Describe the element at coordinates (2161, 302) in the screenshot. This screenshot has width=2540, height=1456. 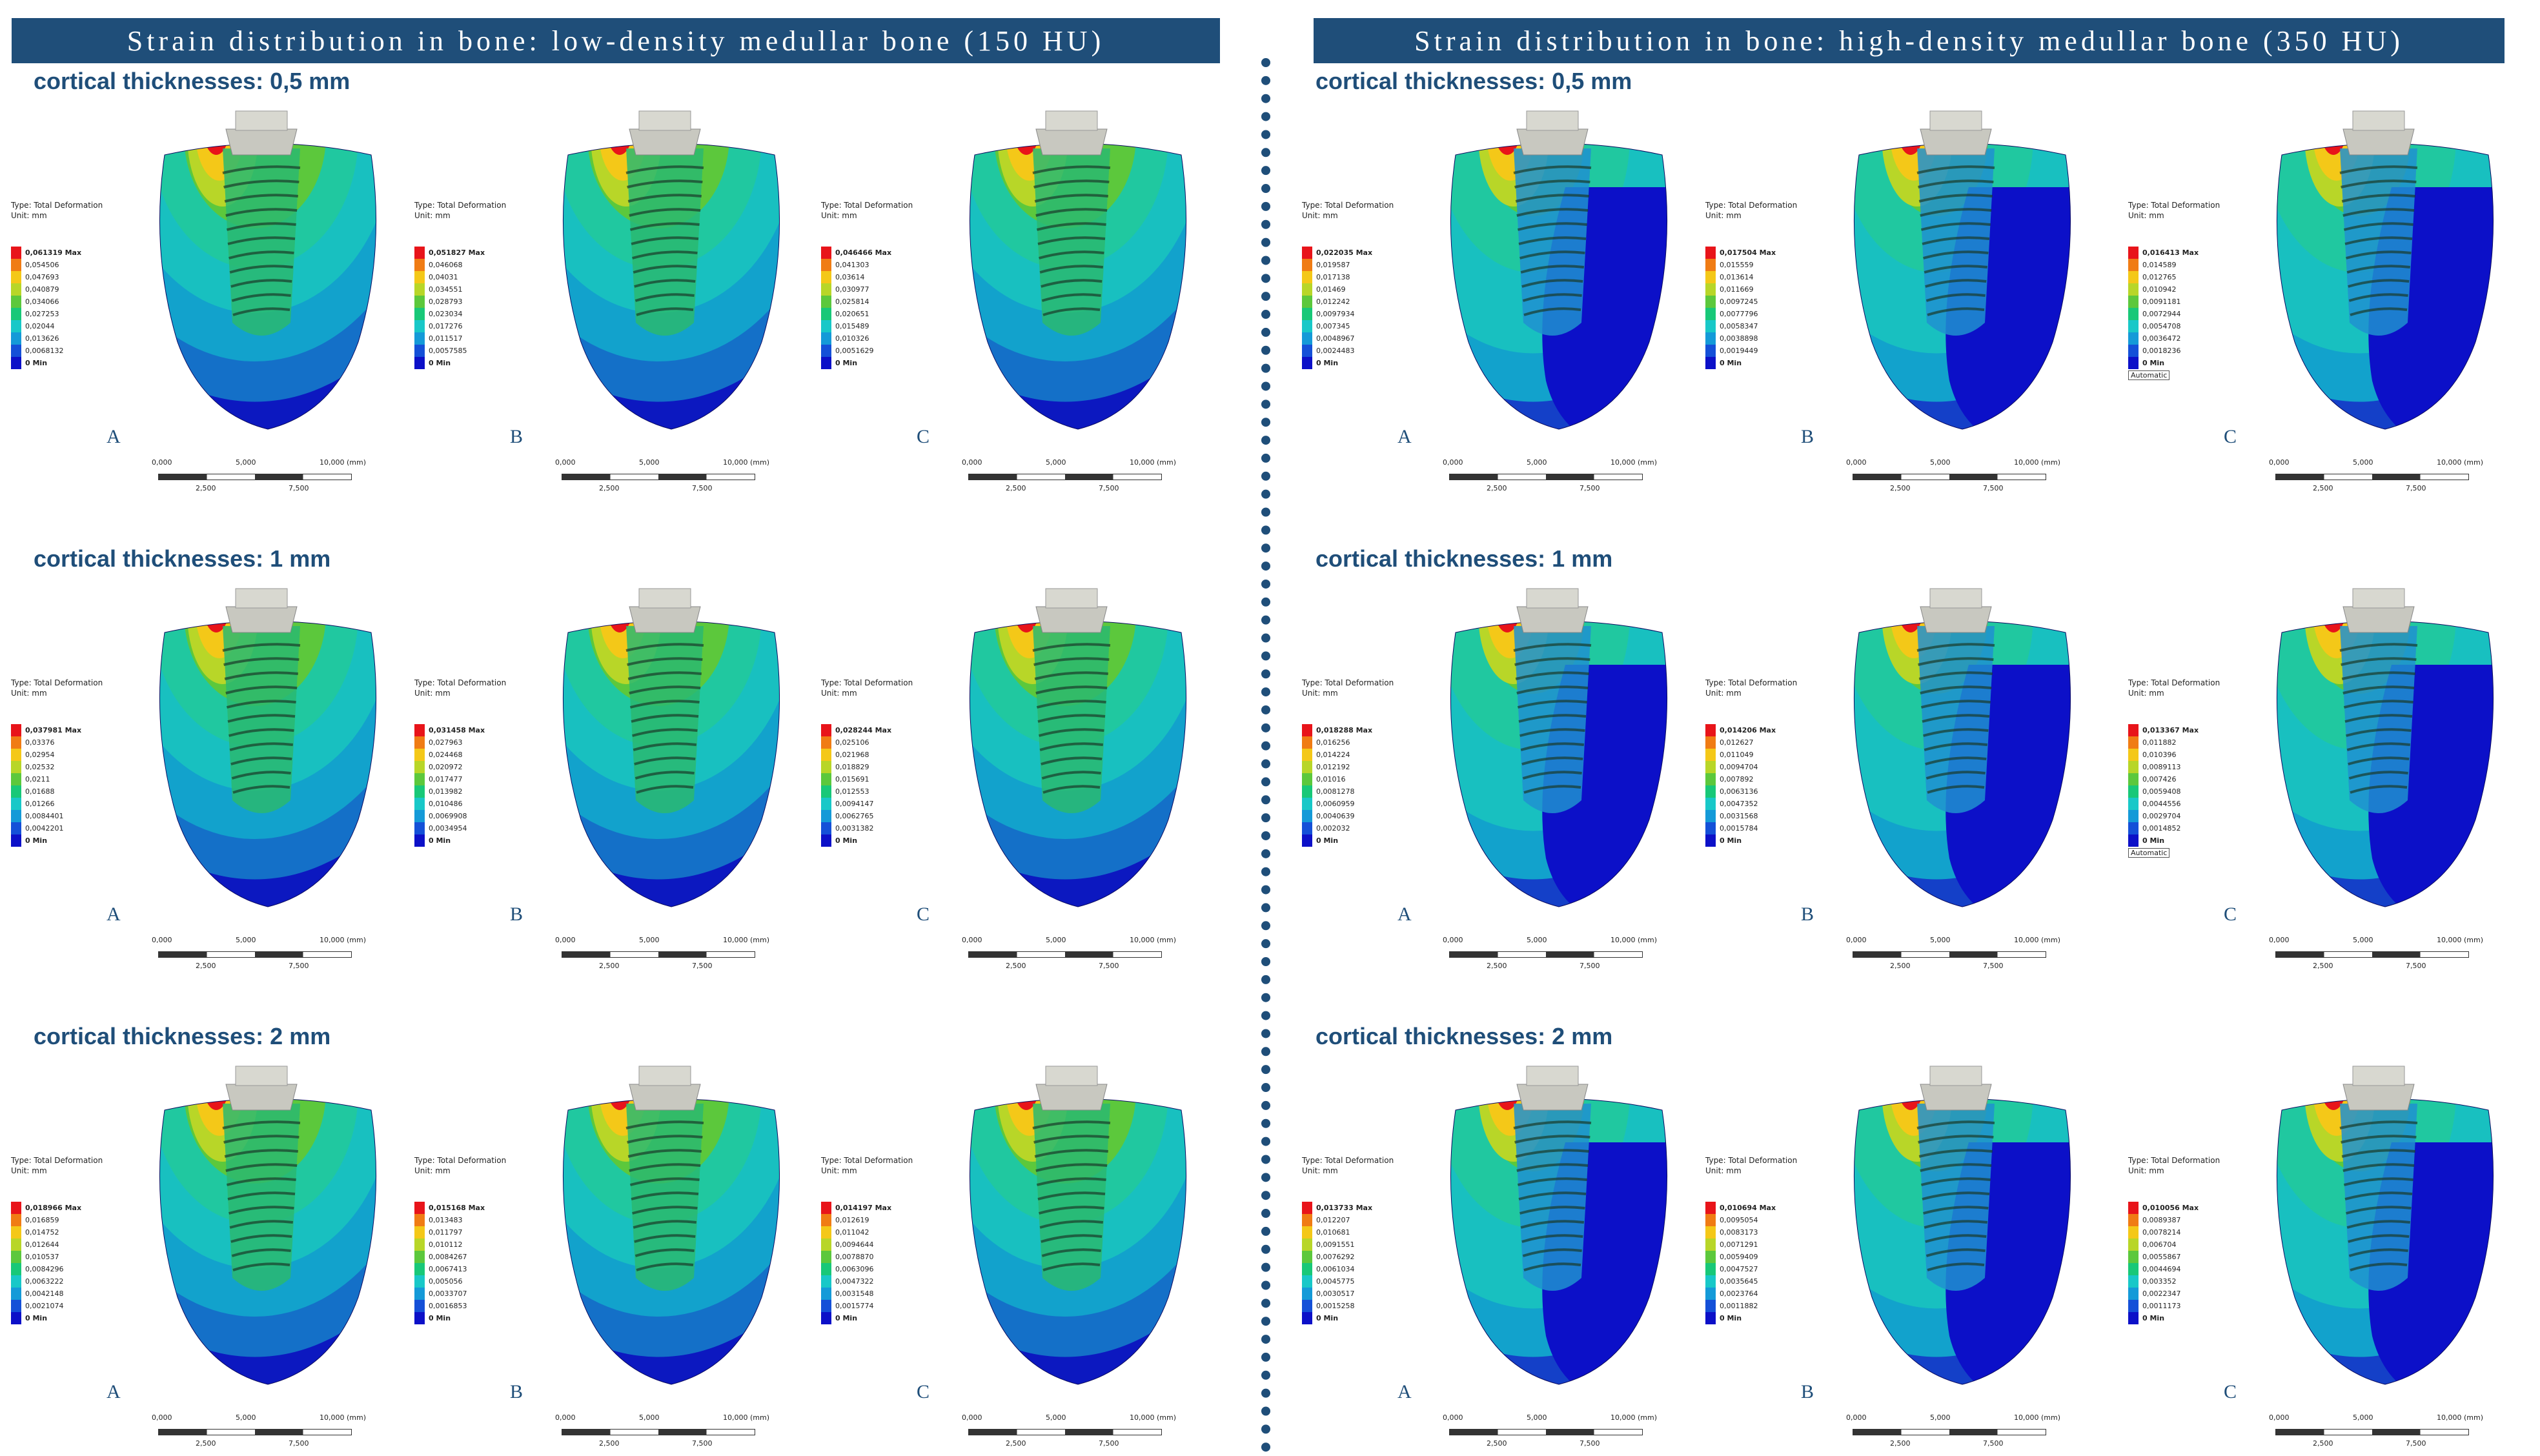
I see `legend-value: 0,0091181` at that location.